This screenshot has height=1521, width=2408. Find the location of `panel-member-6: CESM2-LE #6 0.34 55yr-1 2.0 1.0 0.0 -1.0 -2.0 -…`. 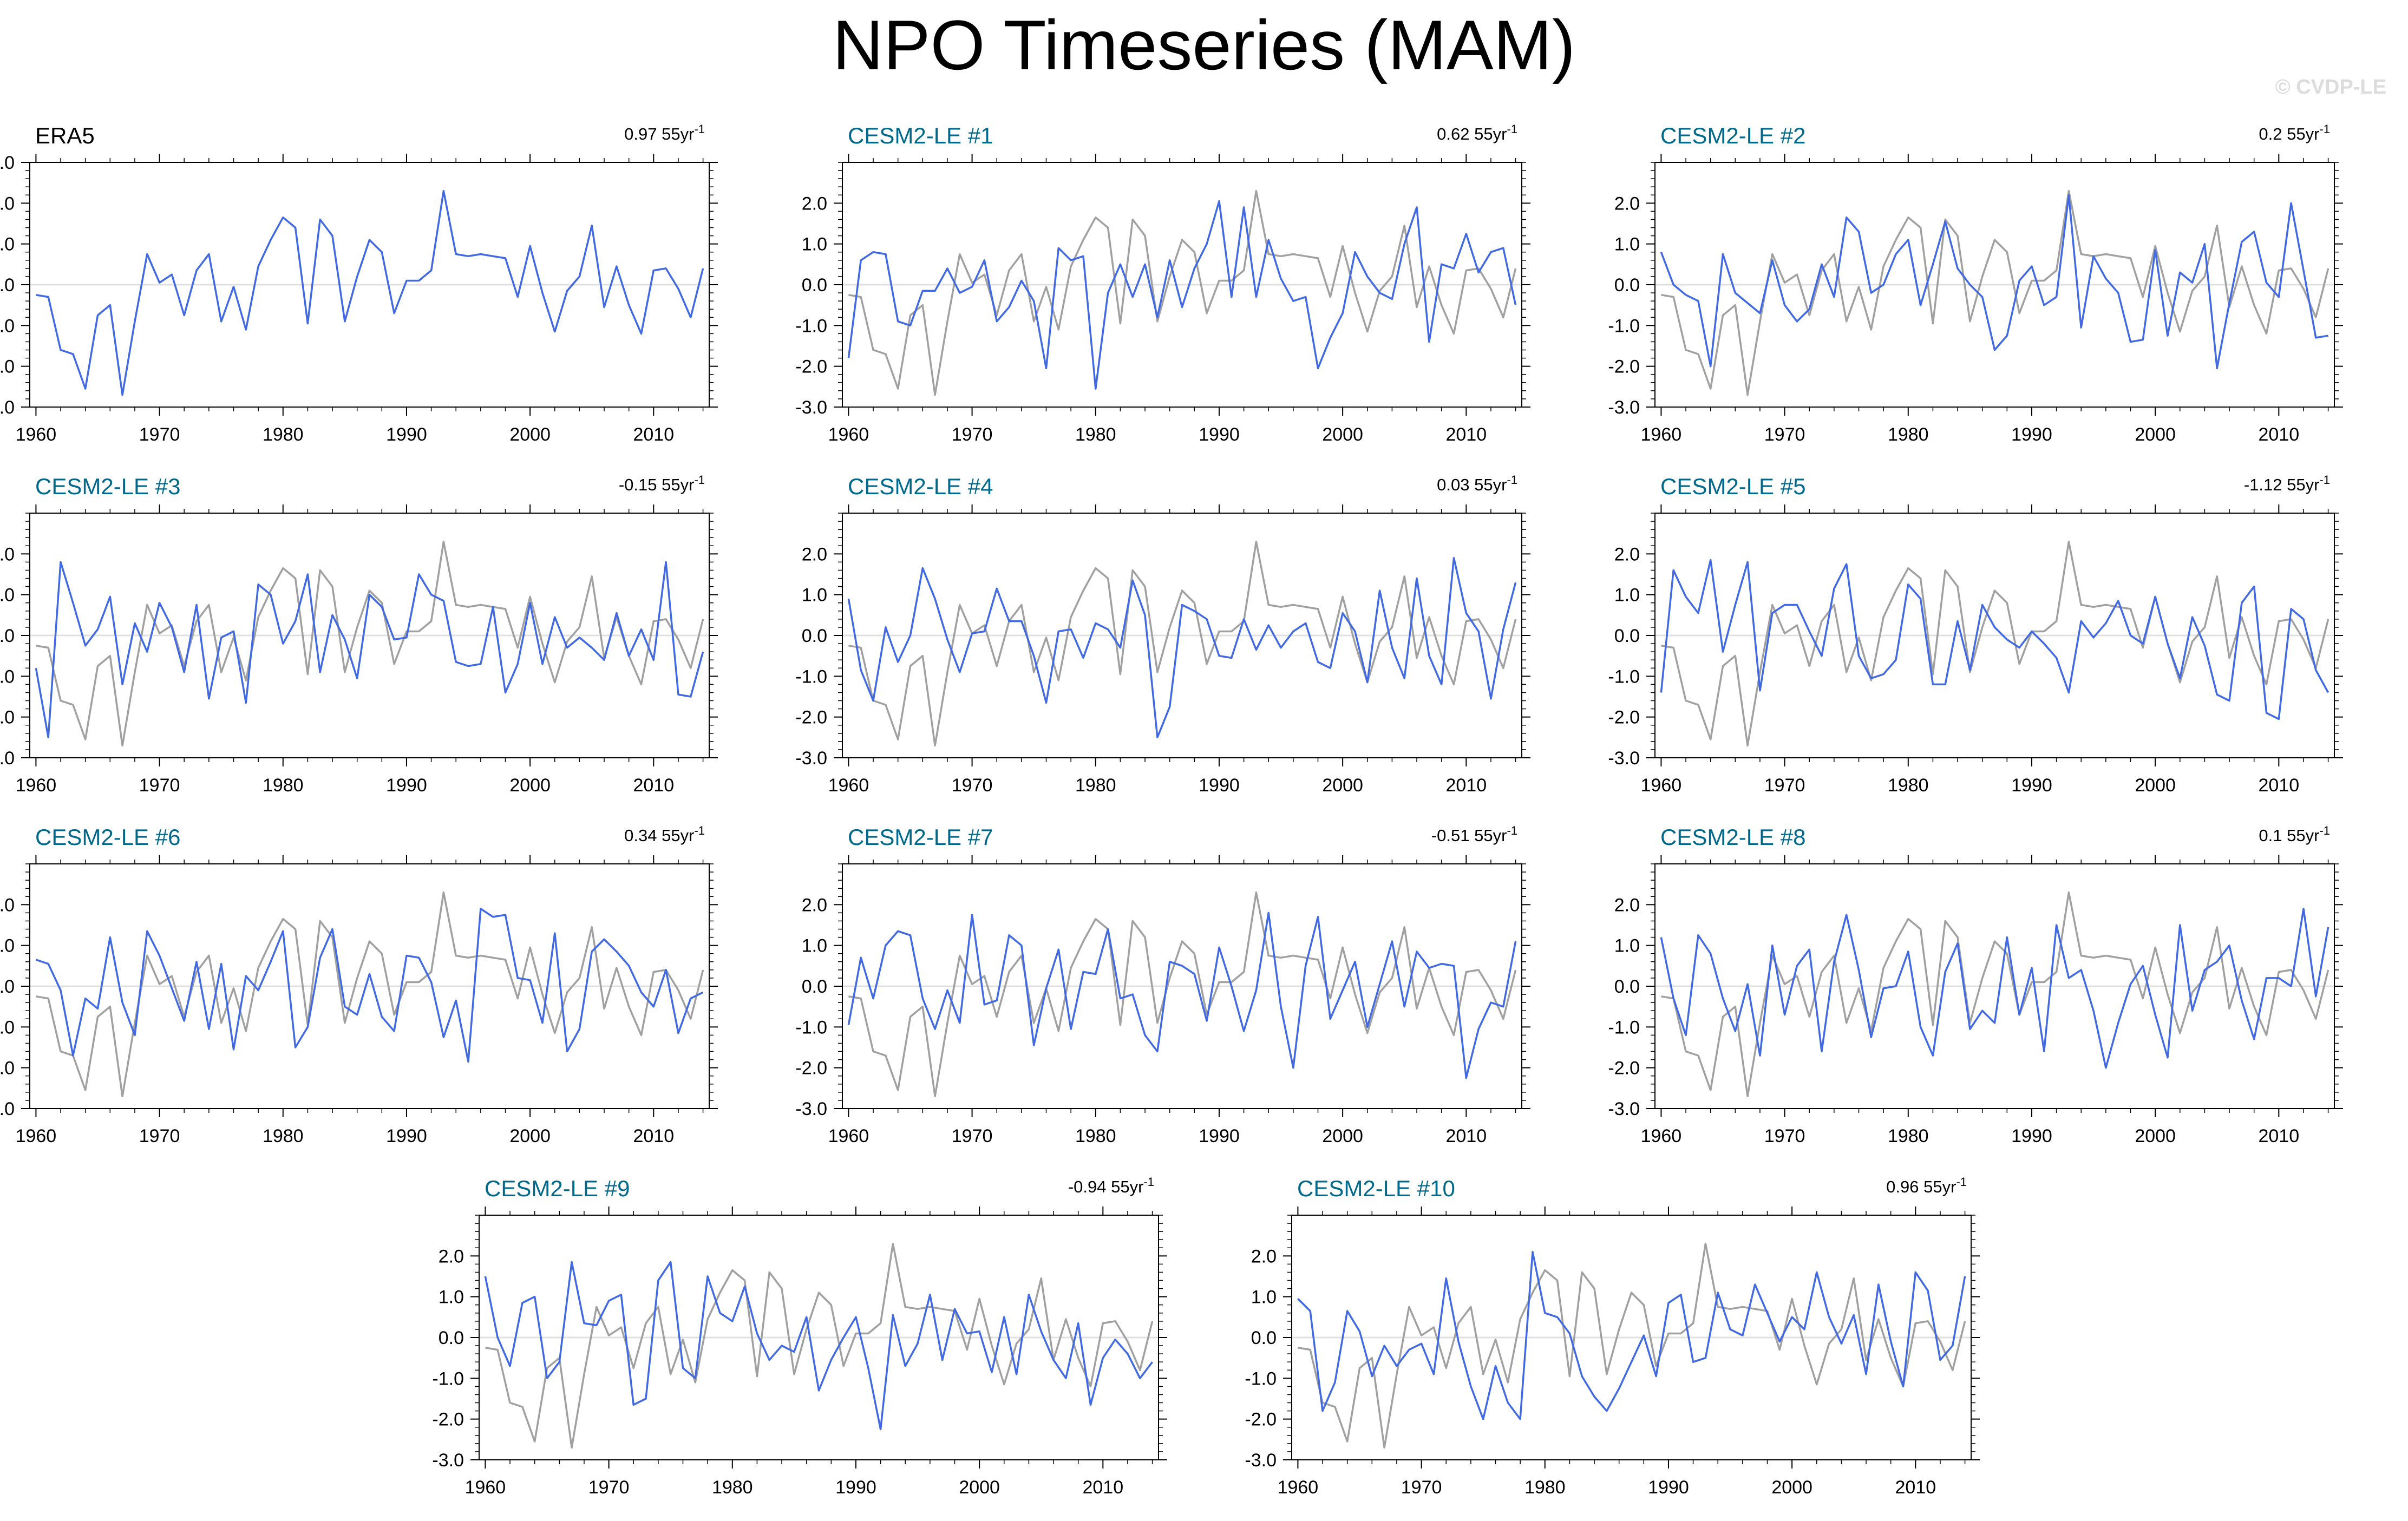

panel-member-6: CESM2-LE #6 0.34 55yr-1 2.0 1.0 0.0 -1.0 -2.0 -… is located at coordinates (359, 985).